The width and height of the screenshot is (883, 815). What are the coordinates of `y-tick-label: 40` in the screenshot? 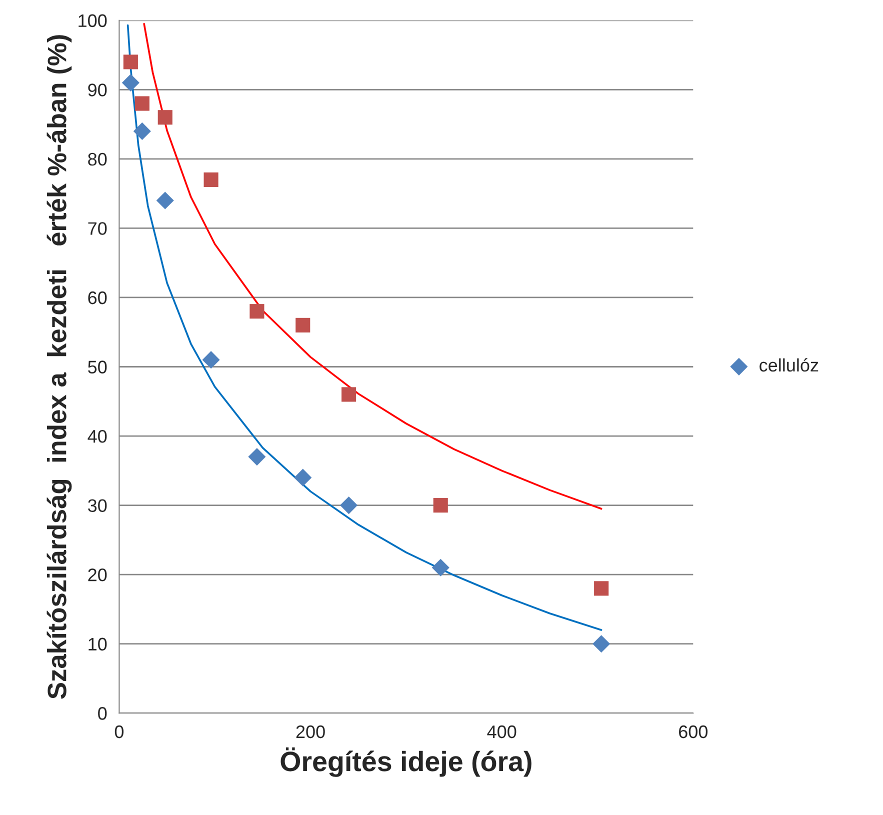 It's located at (97, 436).